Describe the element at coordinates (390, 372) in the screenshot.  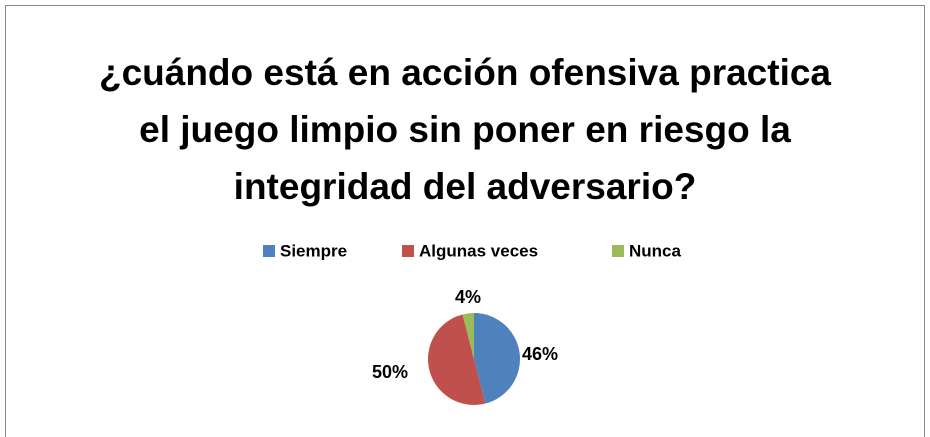
I see `data-label: 50%` at that location.